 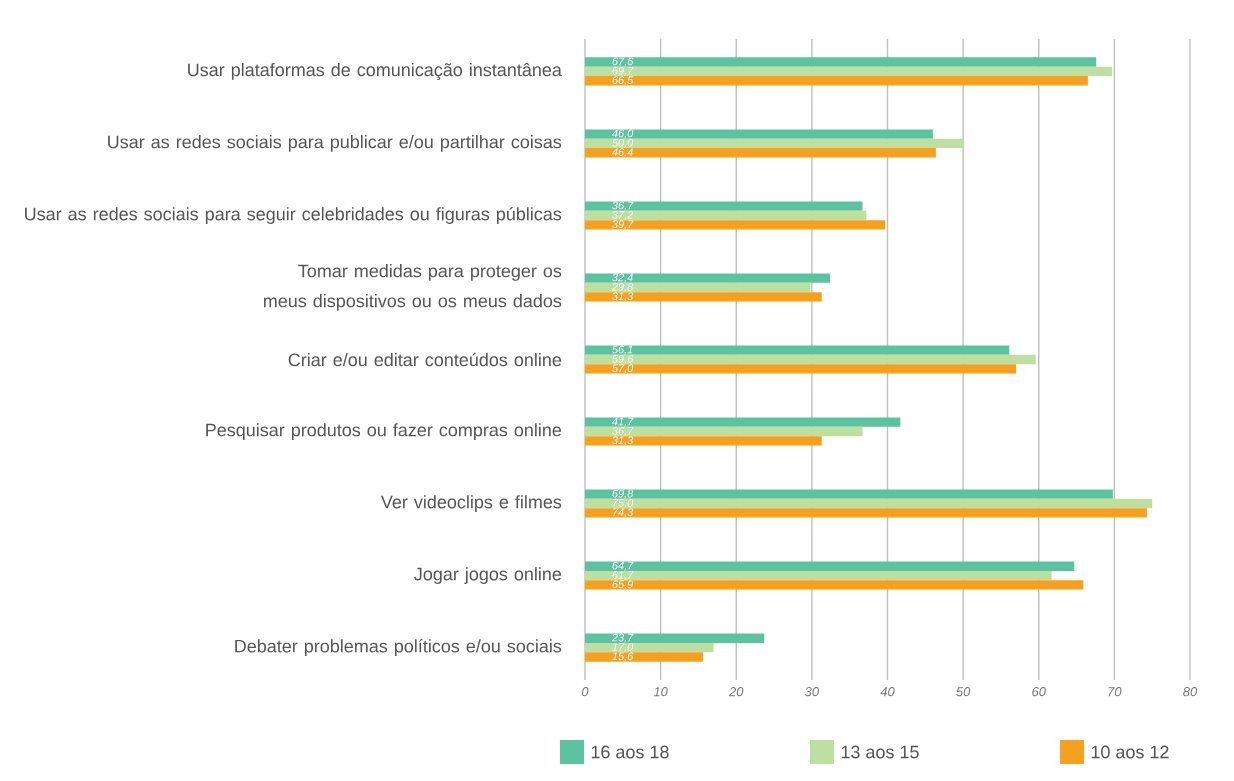 What do you see at coordinates (293, 215) in the screenshot?
I see `y-tick-label: Usar as redes sociais para seguir celebridades ou figuras públicas` at bounding box center [293, 215].